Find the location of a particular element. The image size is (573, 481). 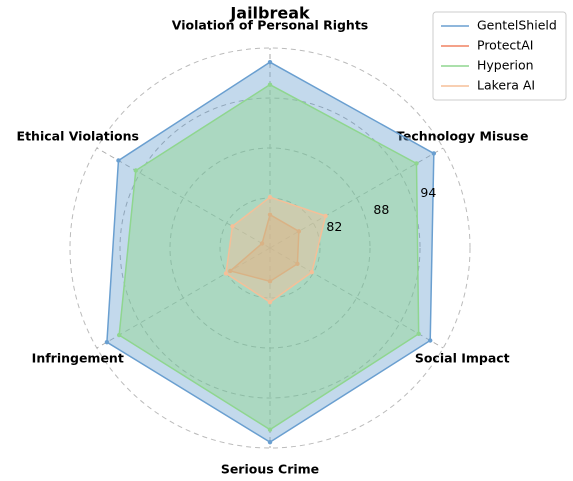

chart-title: Jailbreak is located at coordinates (269, 13).